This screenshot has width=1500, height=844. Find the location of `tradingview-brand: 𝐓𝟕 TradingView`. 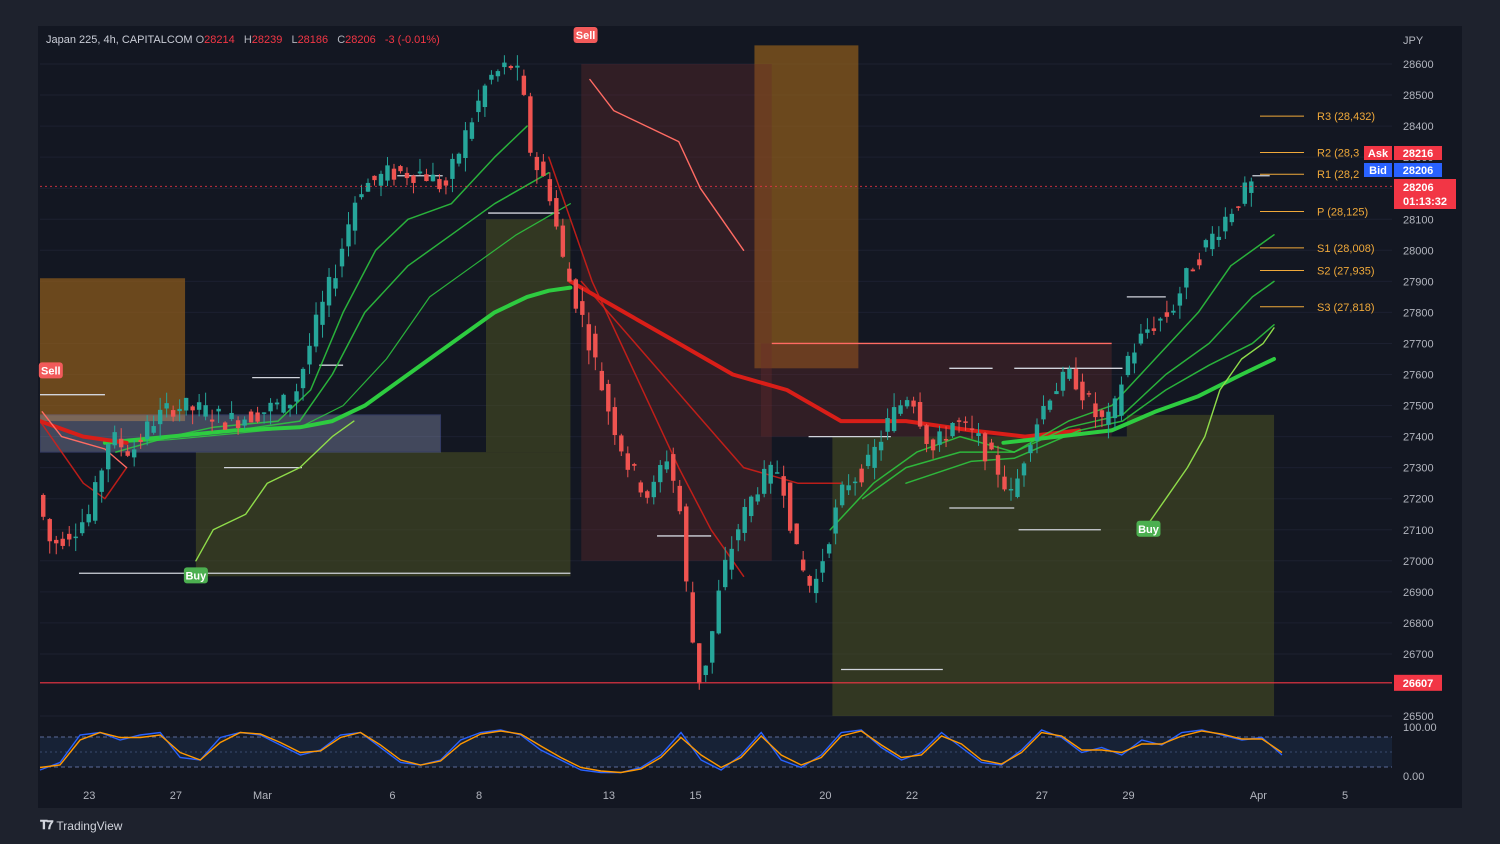

tradingview-brand: 𝐓𝟕 TradingView is located at coordinates (81, 825).